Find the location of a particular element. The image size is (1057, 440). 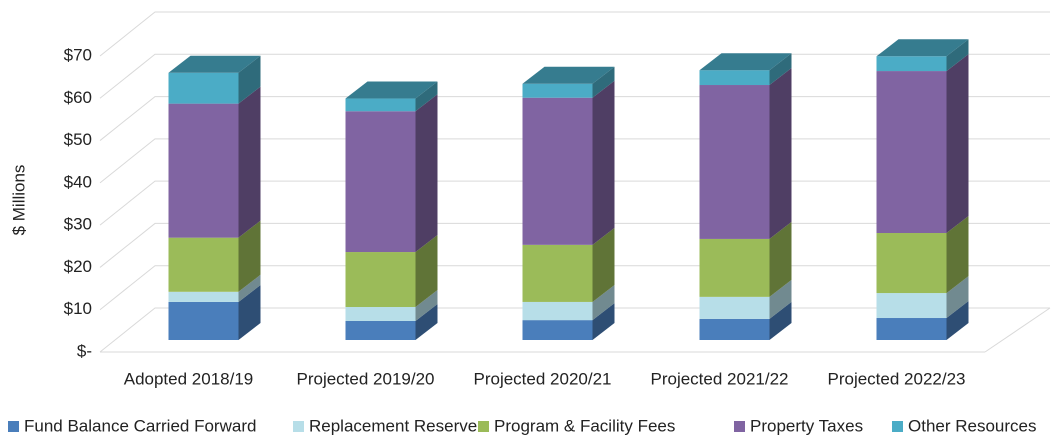

x-tick-label: Projected 2020/21 is located at coordinates (543, 378).